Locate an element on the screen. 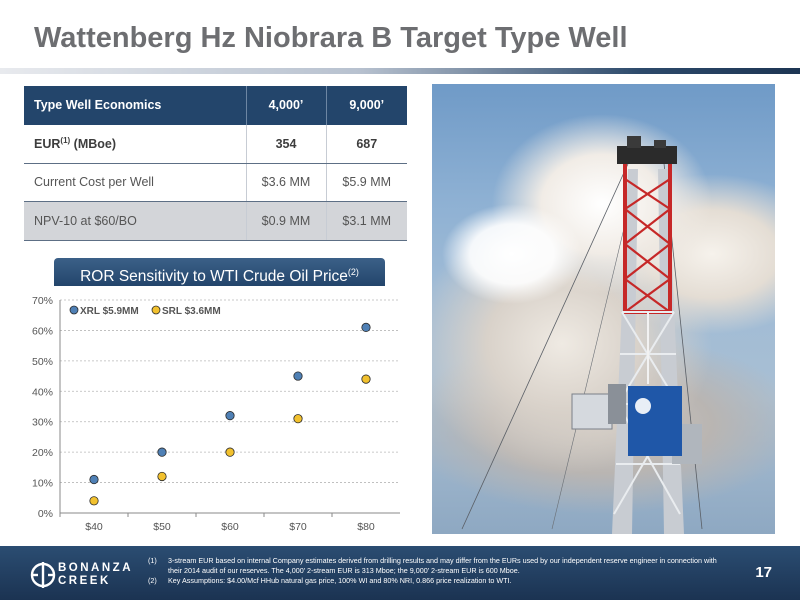 The image size is (800, 600). table-row: EUR(1) (MBoe) 354 687 is located at coordinates (215, 144).